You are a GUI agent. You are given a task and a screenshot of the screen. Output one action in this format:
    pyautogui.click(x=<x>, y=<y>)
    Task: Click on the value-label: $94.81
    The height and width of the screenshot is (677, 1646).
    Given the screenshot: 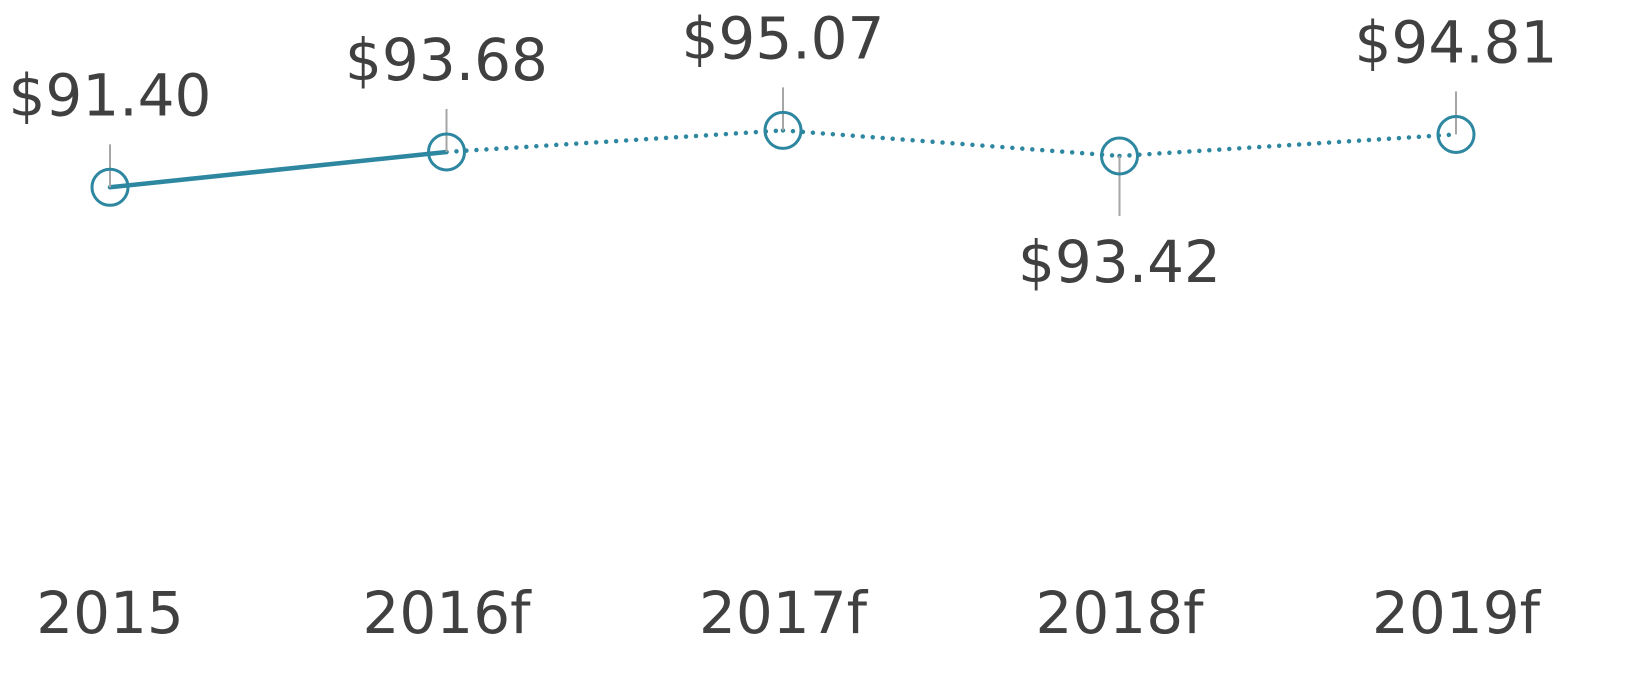 What is the action you would take?
    pyautogui.click(x=1456, y=43)
    